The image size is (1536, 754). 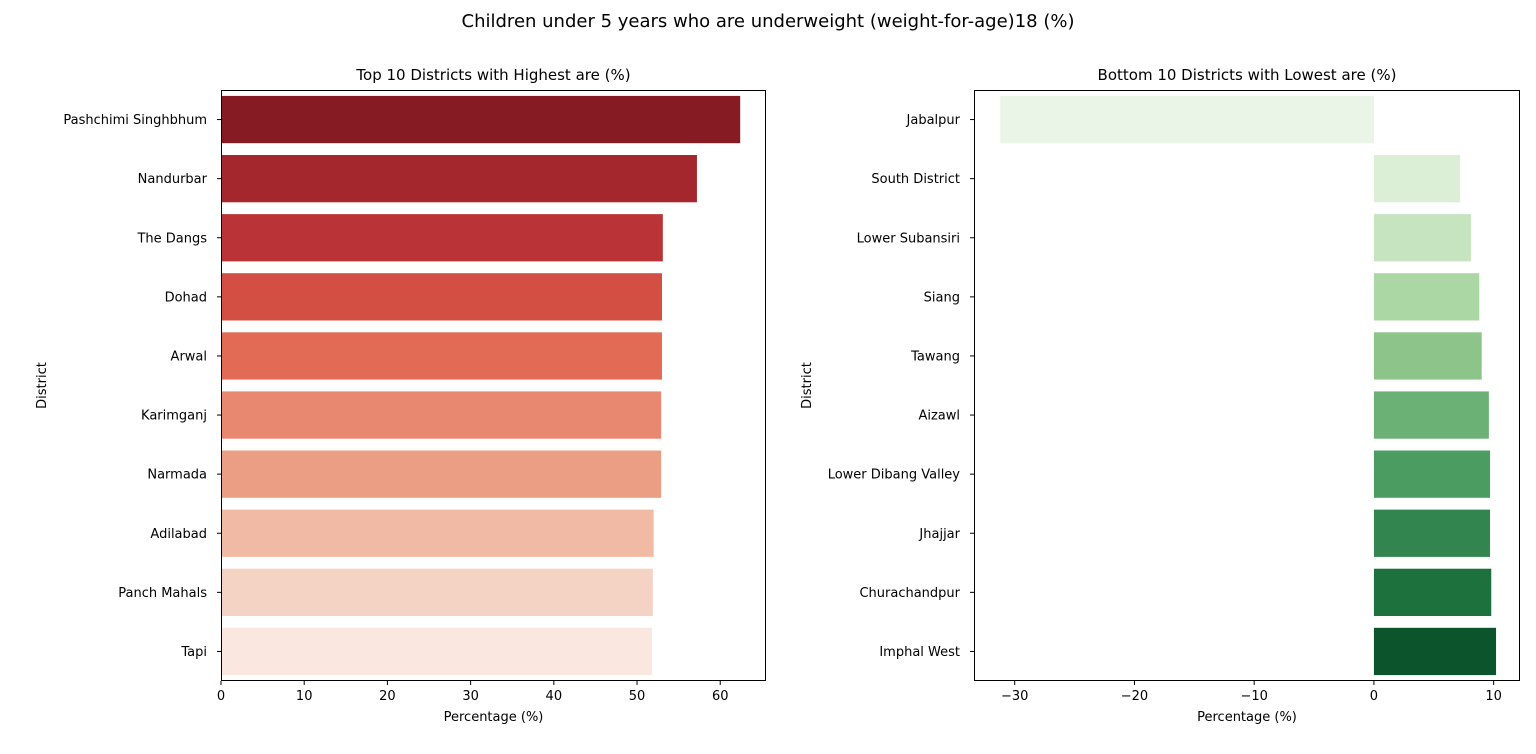 I want to click on y-tick-label: Nandurbar, so click(x=173, y=179).